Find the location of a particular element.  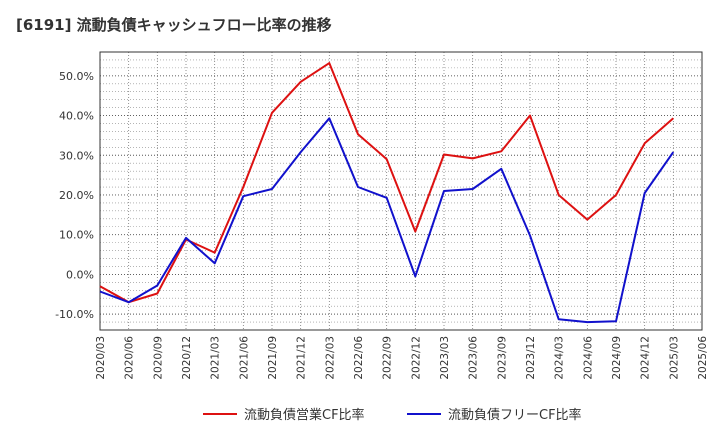

x-tick-label: 2020/03 is located at coordinates (101, 358).